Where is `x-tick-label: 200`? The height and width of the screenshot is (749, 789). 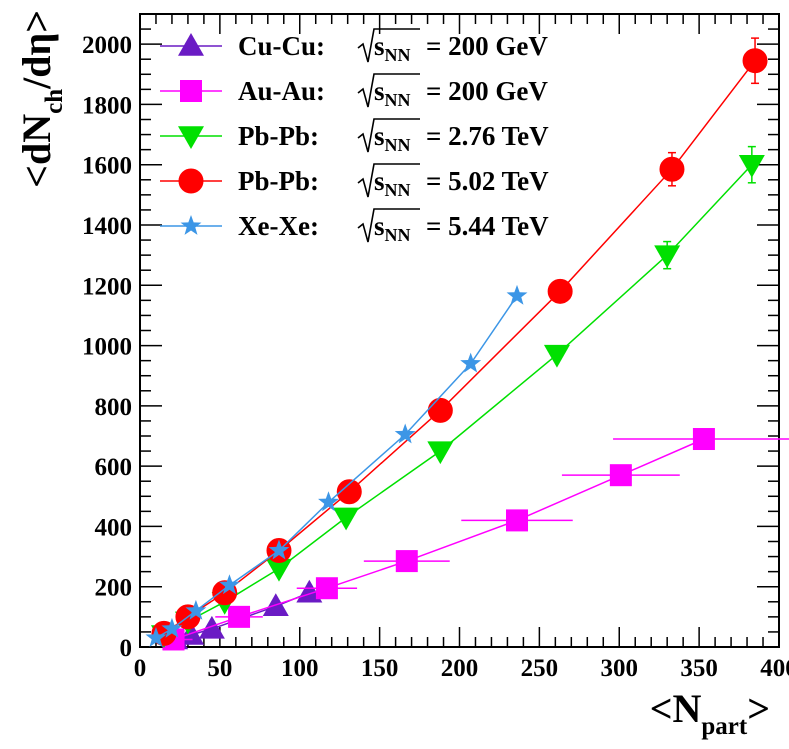
x-tick-label: 200 is located at coordinates (460, 668).